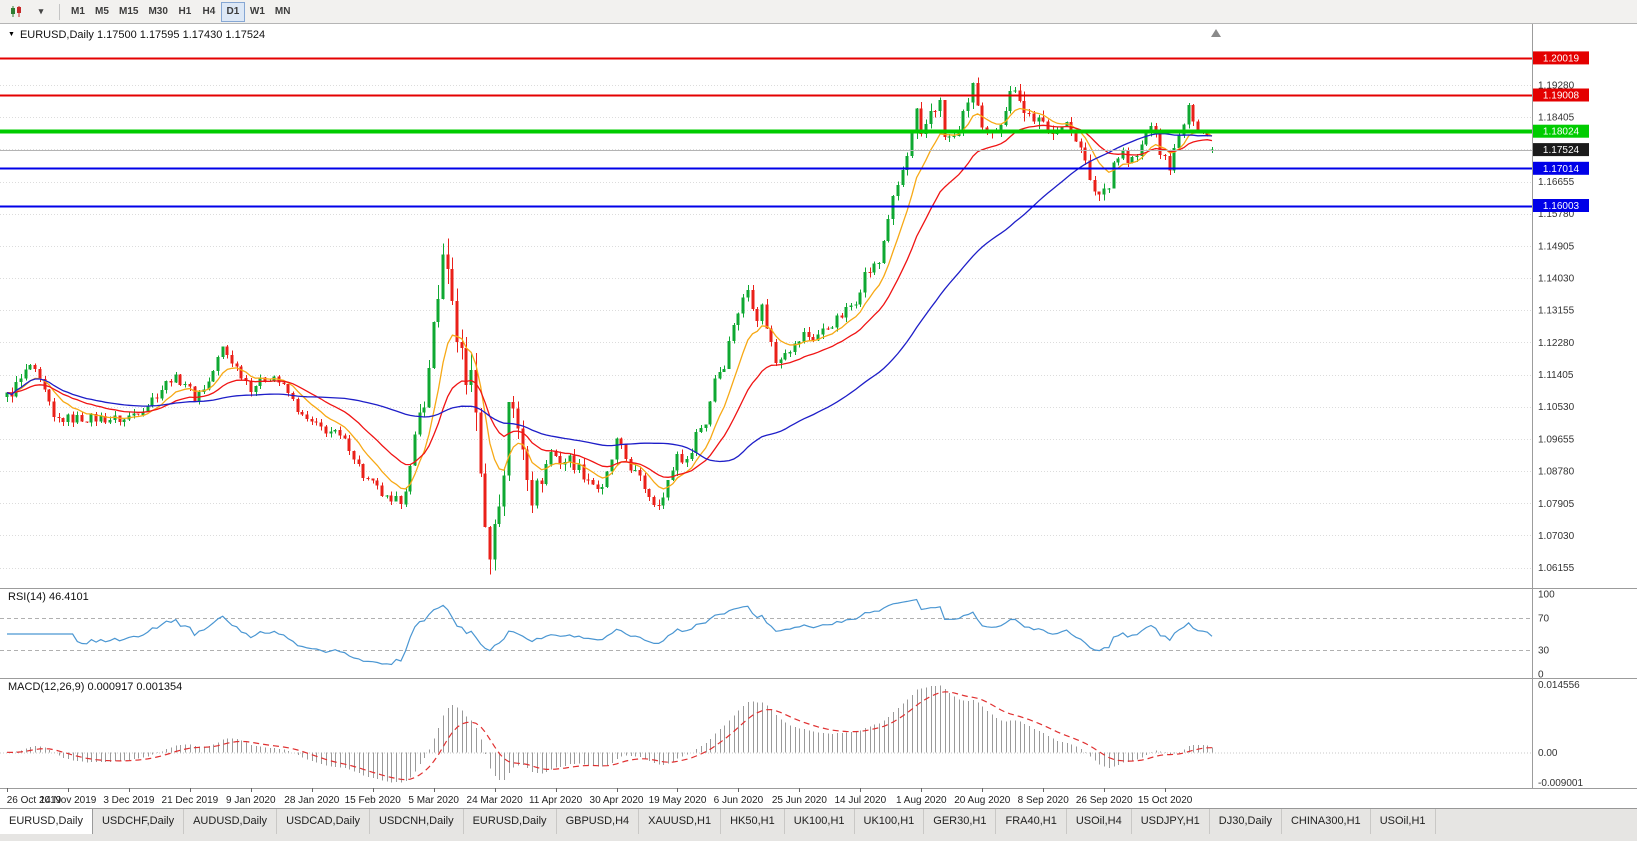  I want to click on time-axis-label: 5 Mar 2020, so click(433, 800).